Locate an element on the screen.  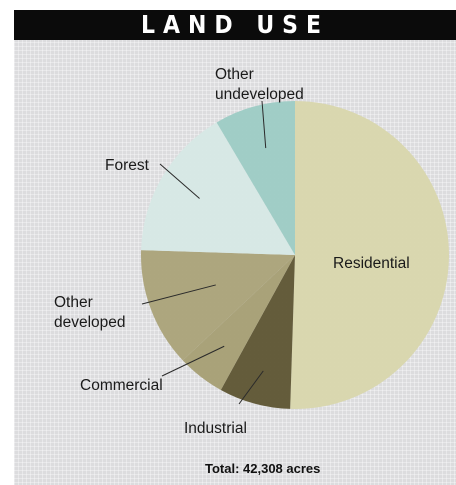
total-text: Total: 42,308 acres is located at coordinates (262, 468).